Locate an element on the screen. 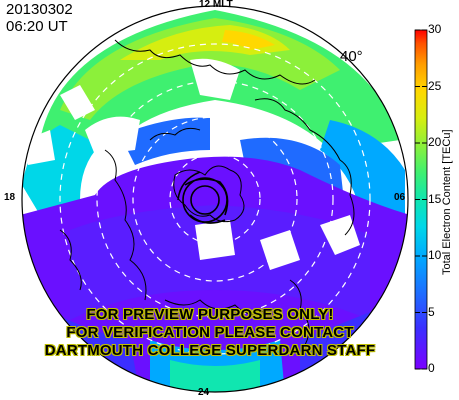 The width and height of the screenshot is (459, 400). colorbar-ticks is located at coordinates (421, 199).